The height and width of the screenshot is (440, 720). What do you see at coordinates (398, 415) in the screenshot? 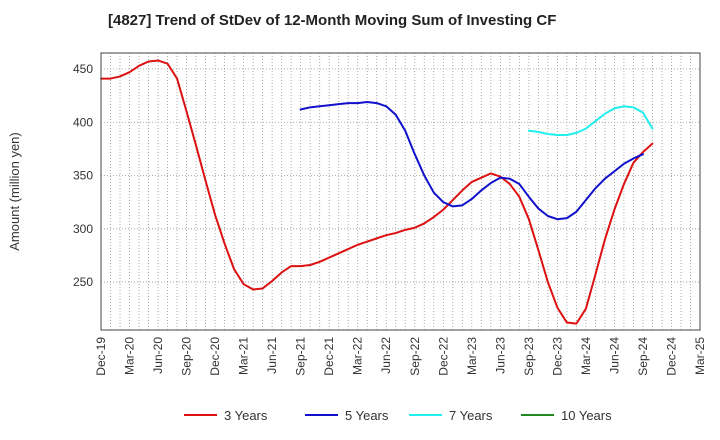
I see `legend: 3 Years 5 Years 7 Years 10 Years` at bounding box center [398, 415].